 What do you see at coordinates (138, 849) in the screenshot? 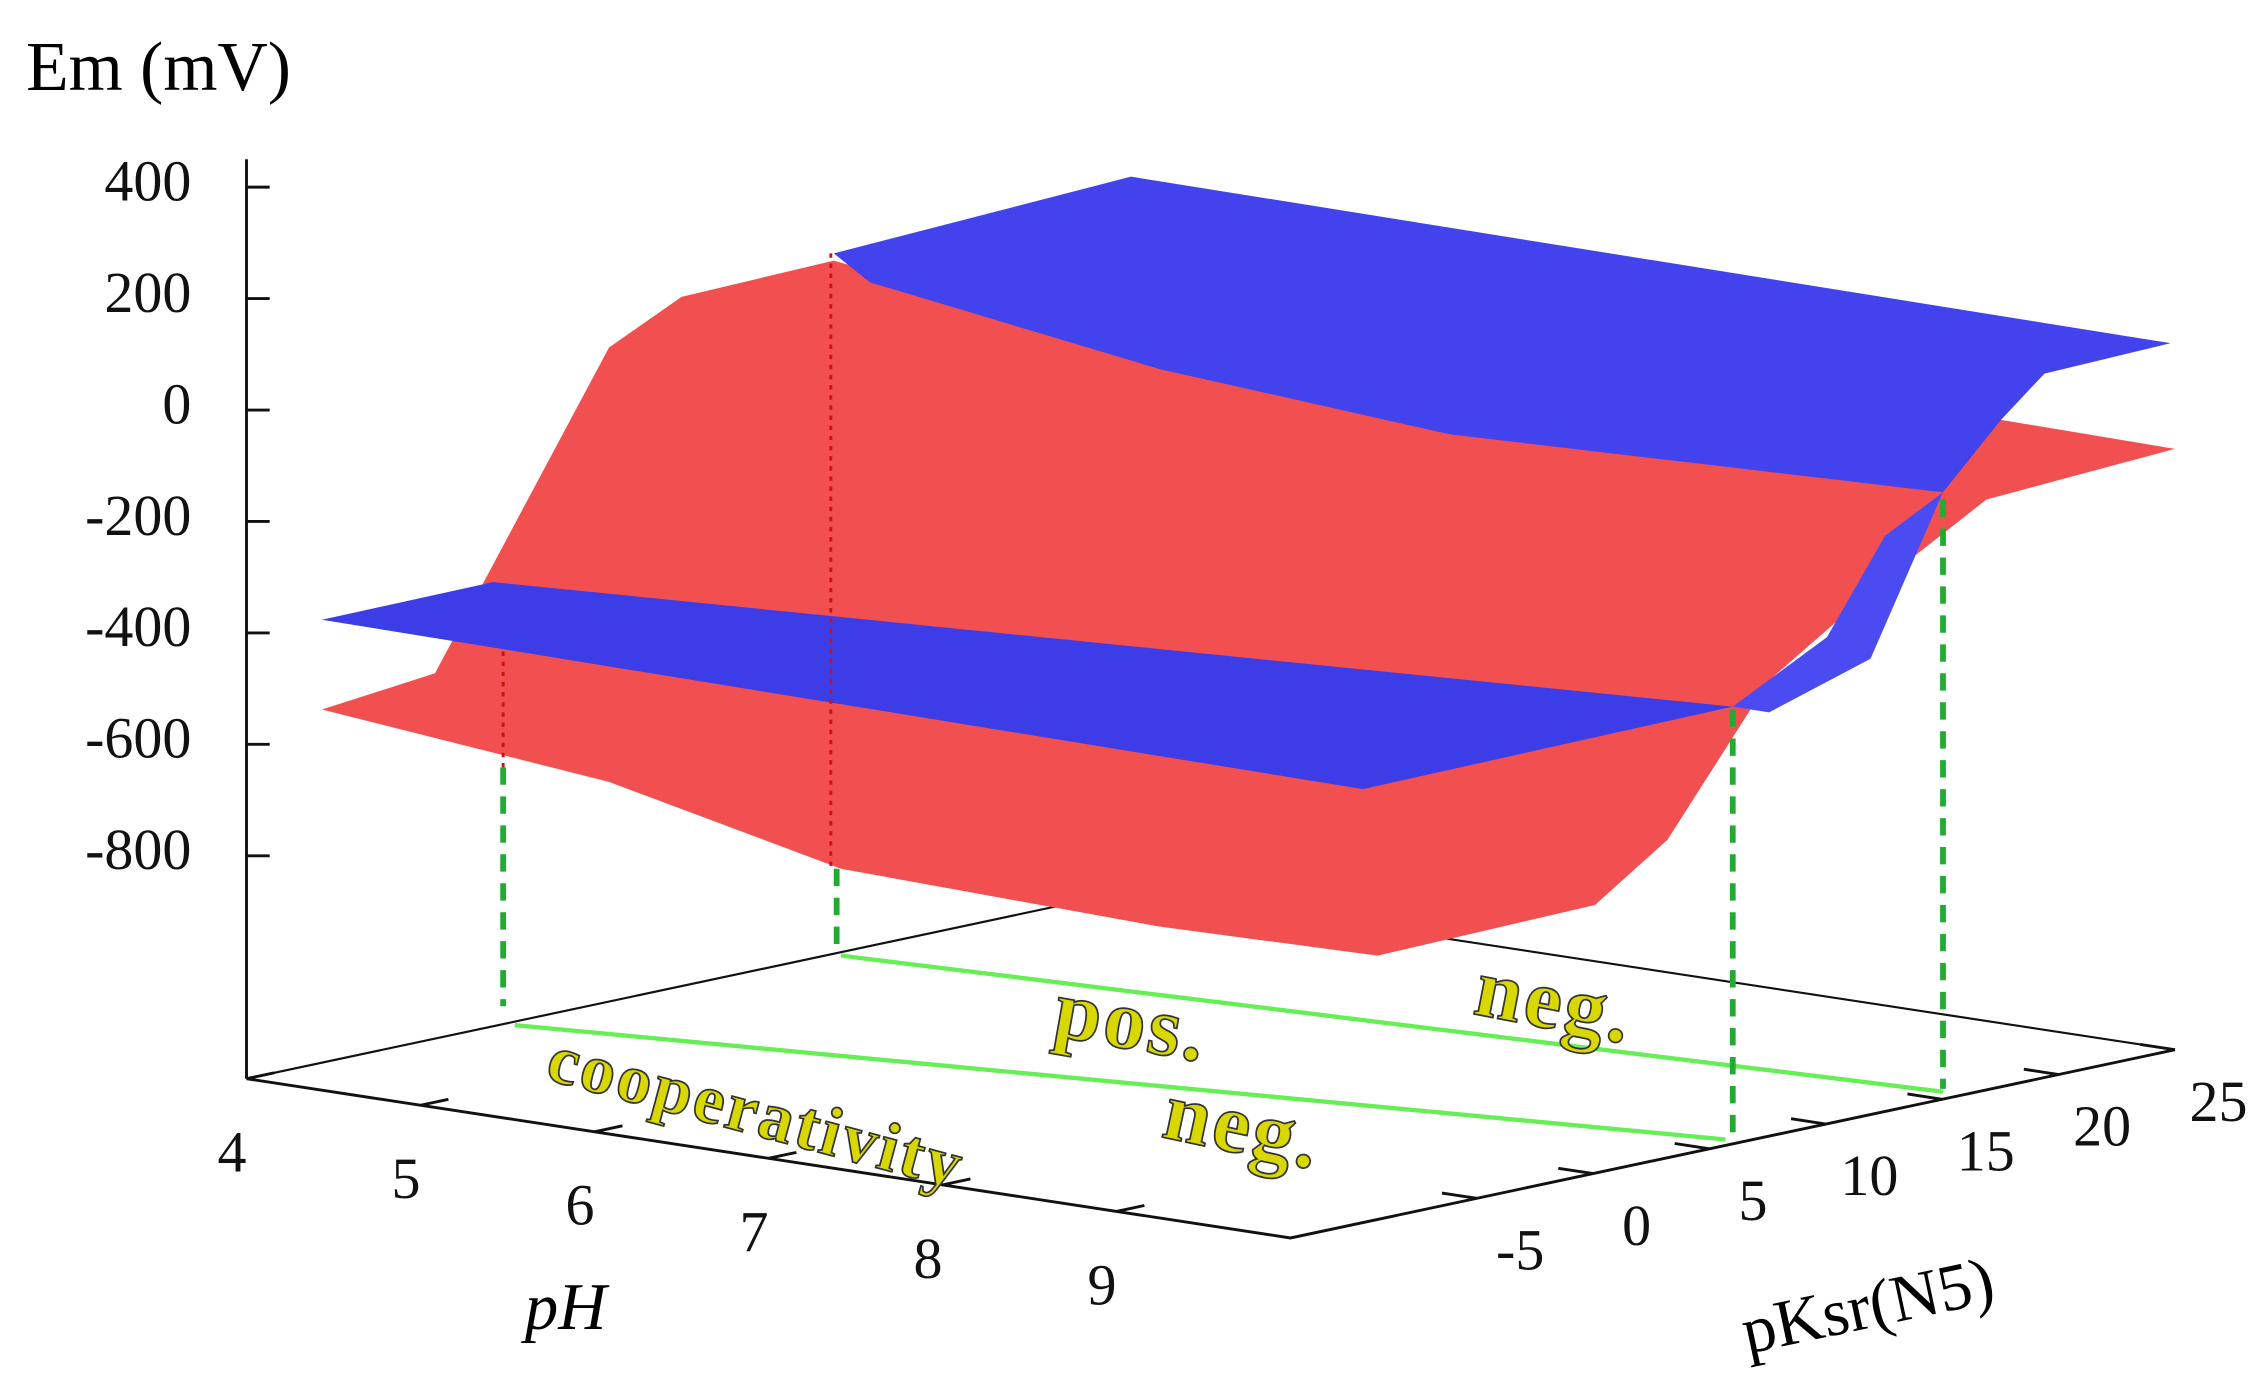
I see `z-tick-label: -800` at bounding box center [138, 849].